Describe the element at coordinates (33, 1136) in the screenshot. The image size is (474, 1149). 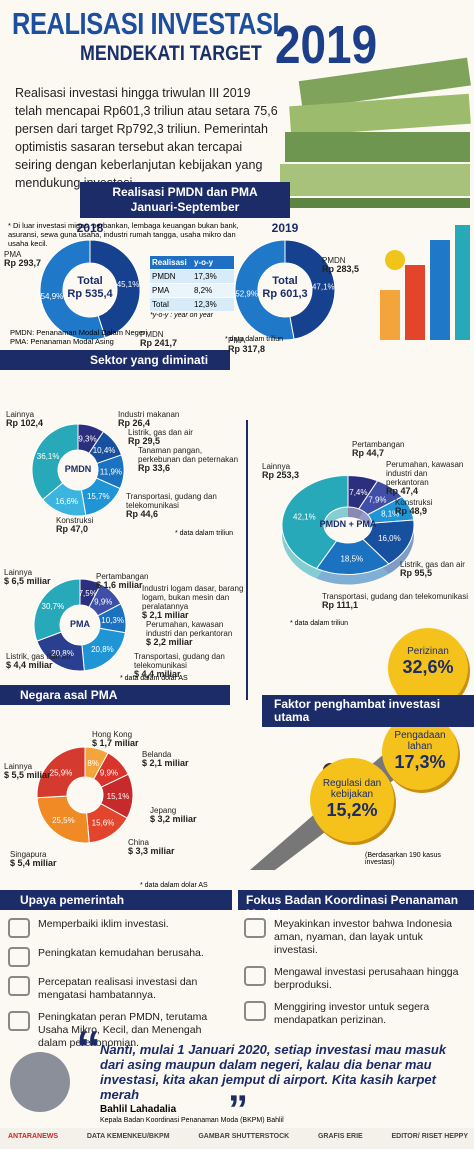
I see `footer-item: ANTARANEWS` at that location.